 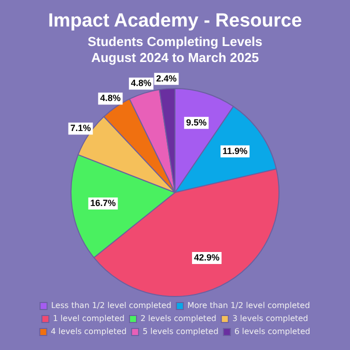 What do you see at coordinates (178, 319) in the screenshot?
I see `legend-label: 2 levels completed` at bounding box center [178, 319].